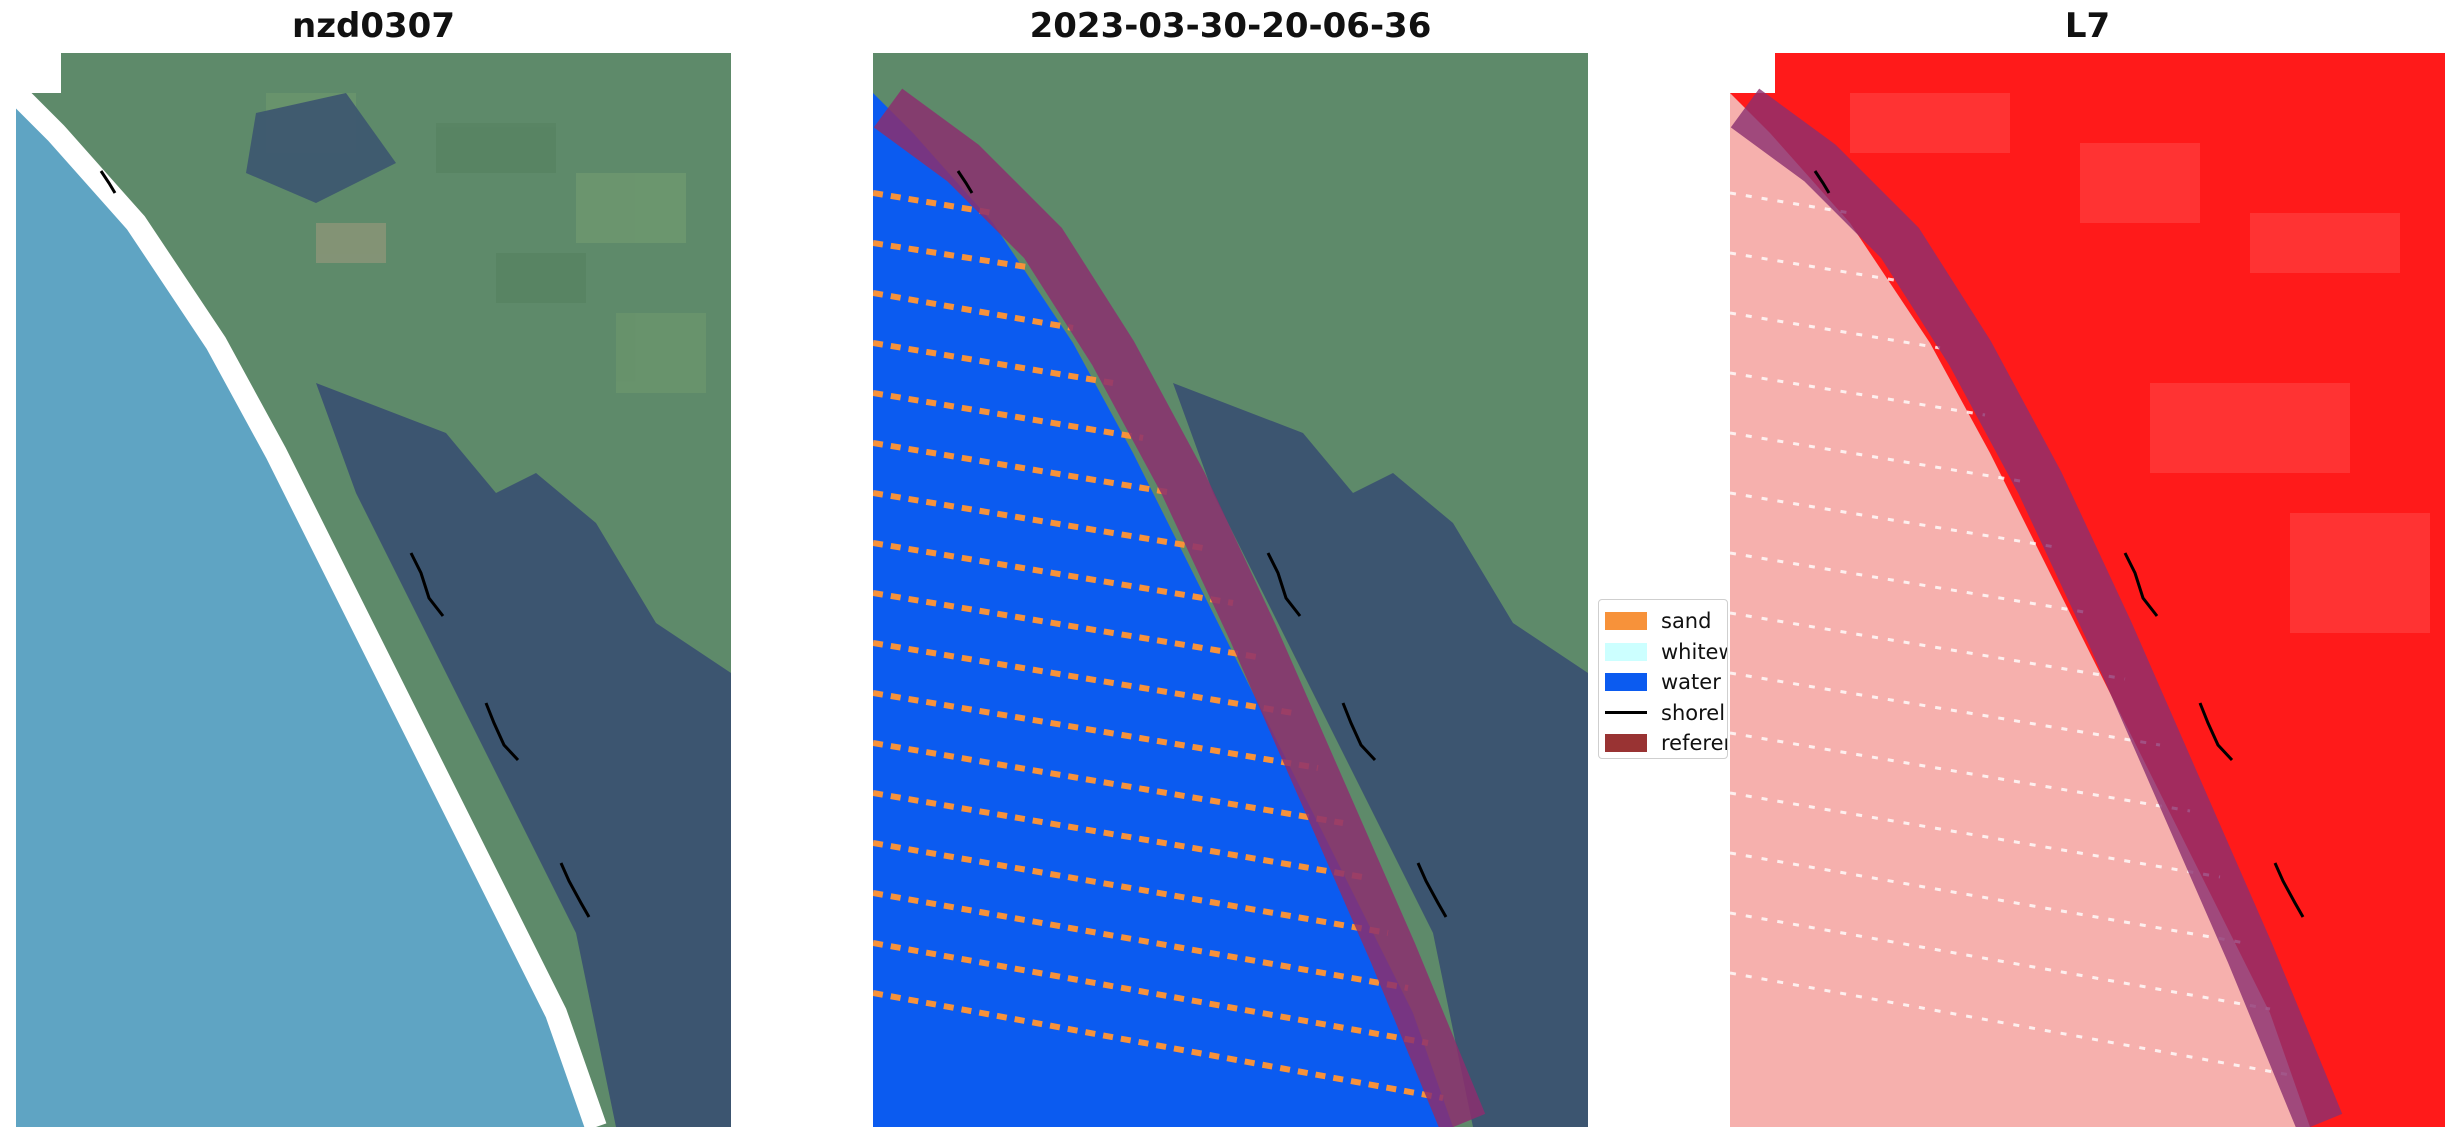  What do you see at coordinates (373, 26) in the screenshot?
I see `panel-title-rgb: nzd0307` at bounding box center [373, 26].